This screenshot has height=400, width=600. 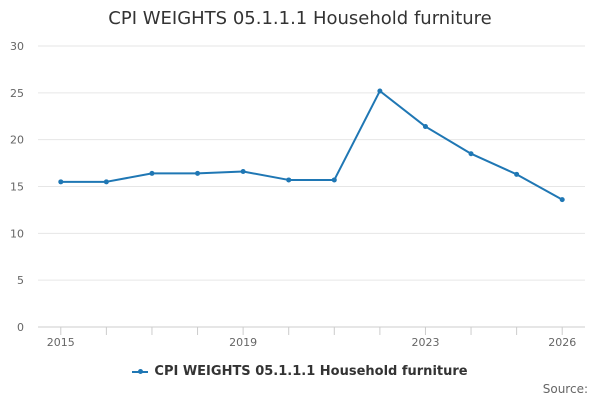 I want to click on x-tick-label: 2015, so click(x=61, y=342).